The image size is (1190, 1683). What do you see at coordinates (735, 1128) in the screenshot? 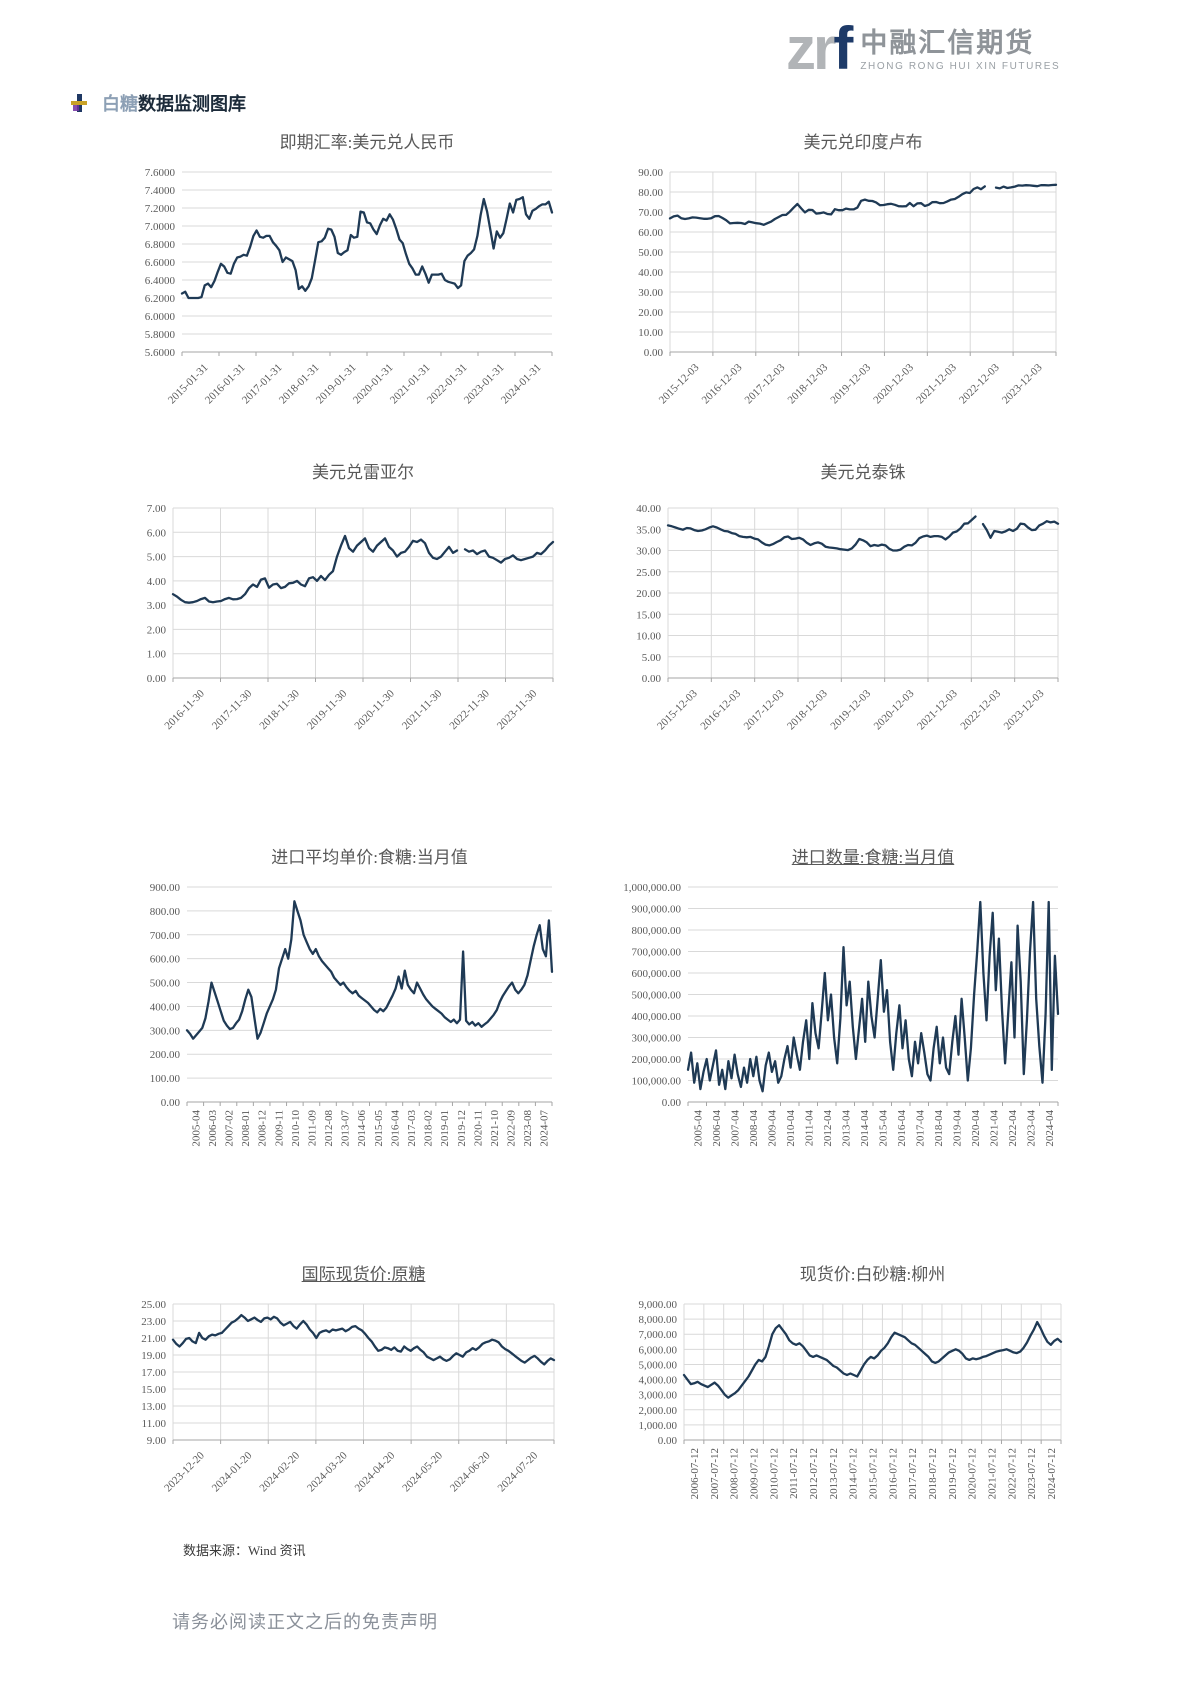
I see `svg-text: 2007-04` at bounding box center [735, 1128].